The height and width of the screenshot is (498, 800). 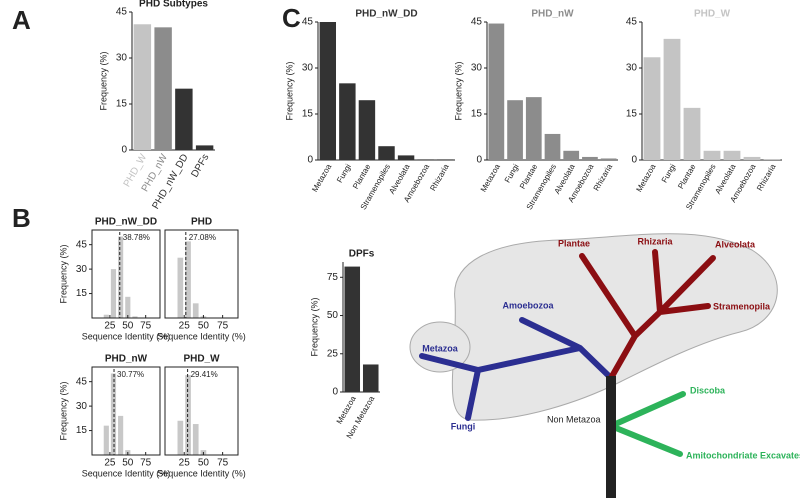 I want to click on clade-label: Plantae, so click(x=574, y=243).